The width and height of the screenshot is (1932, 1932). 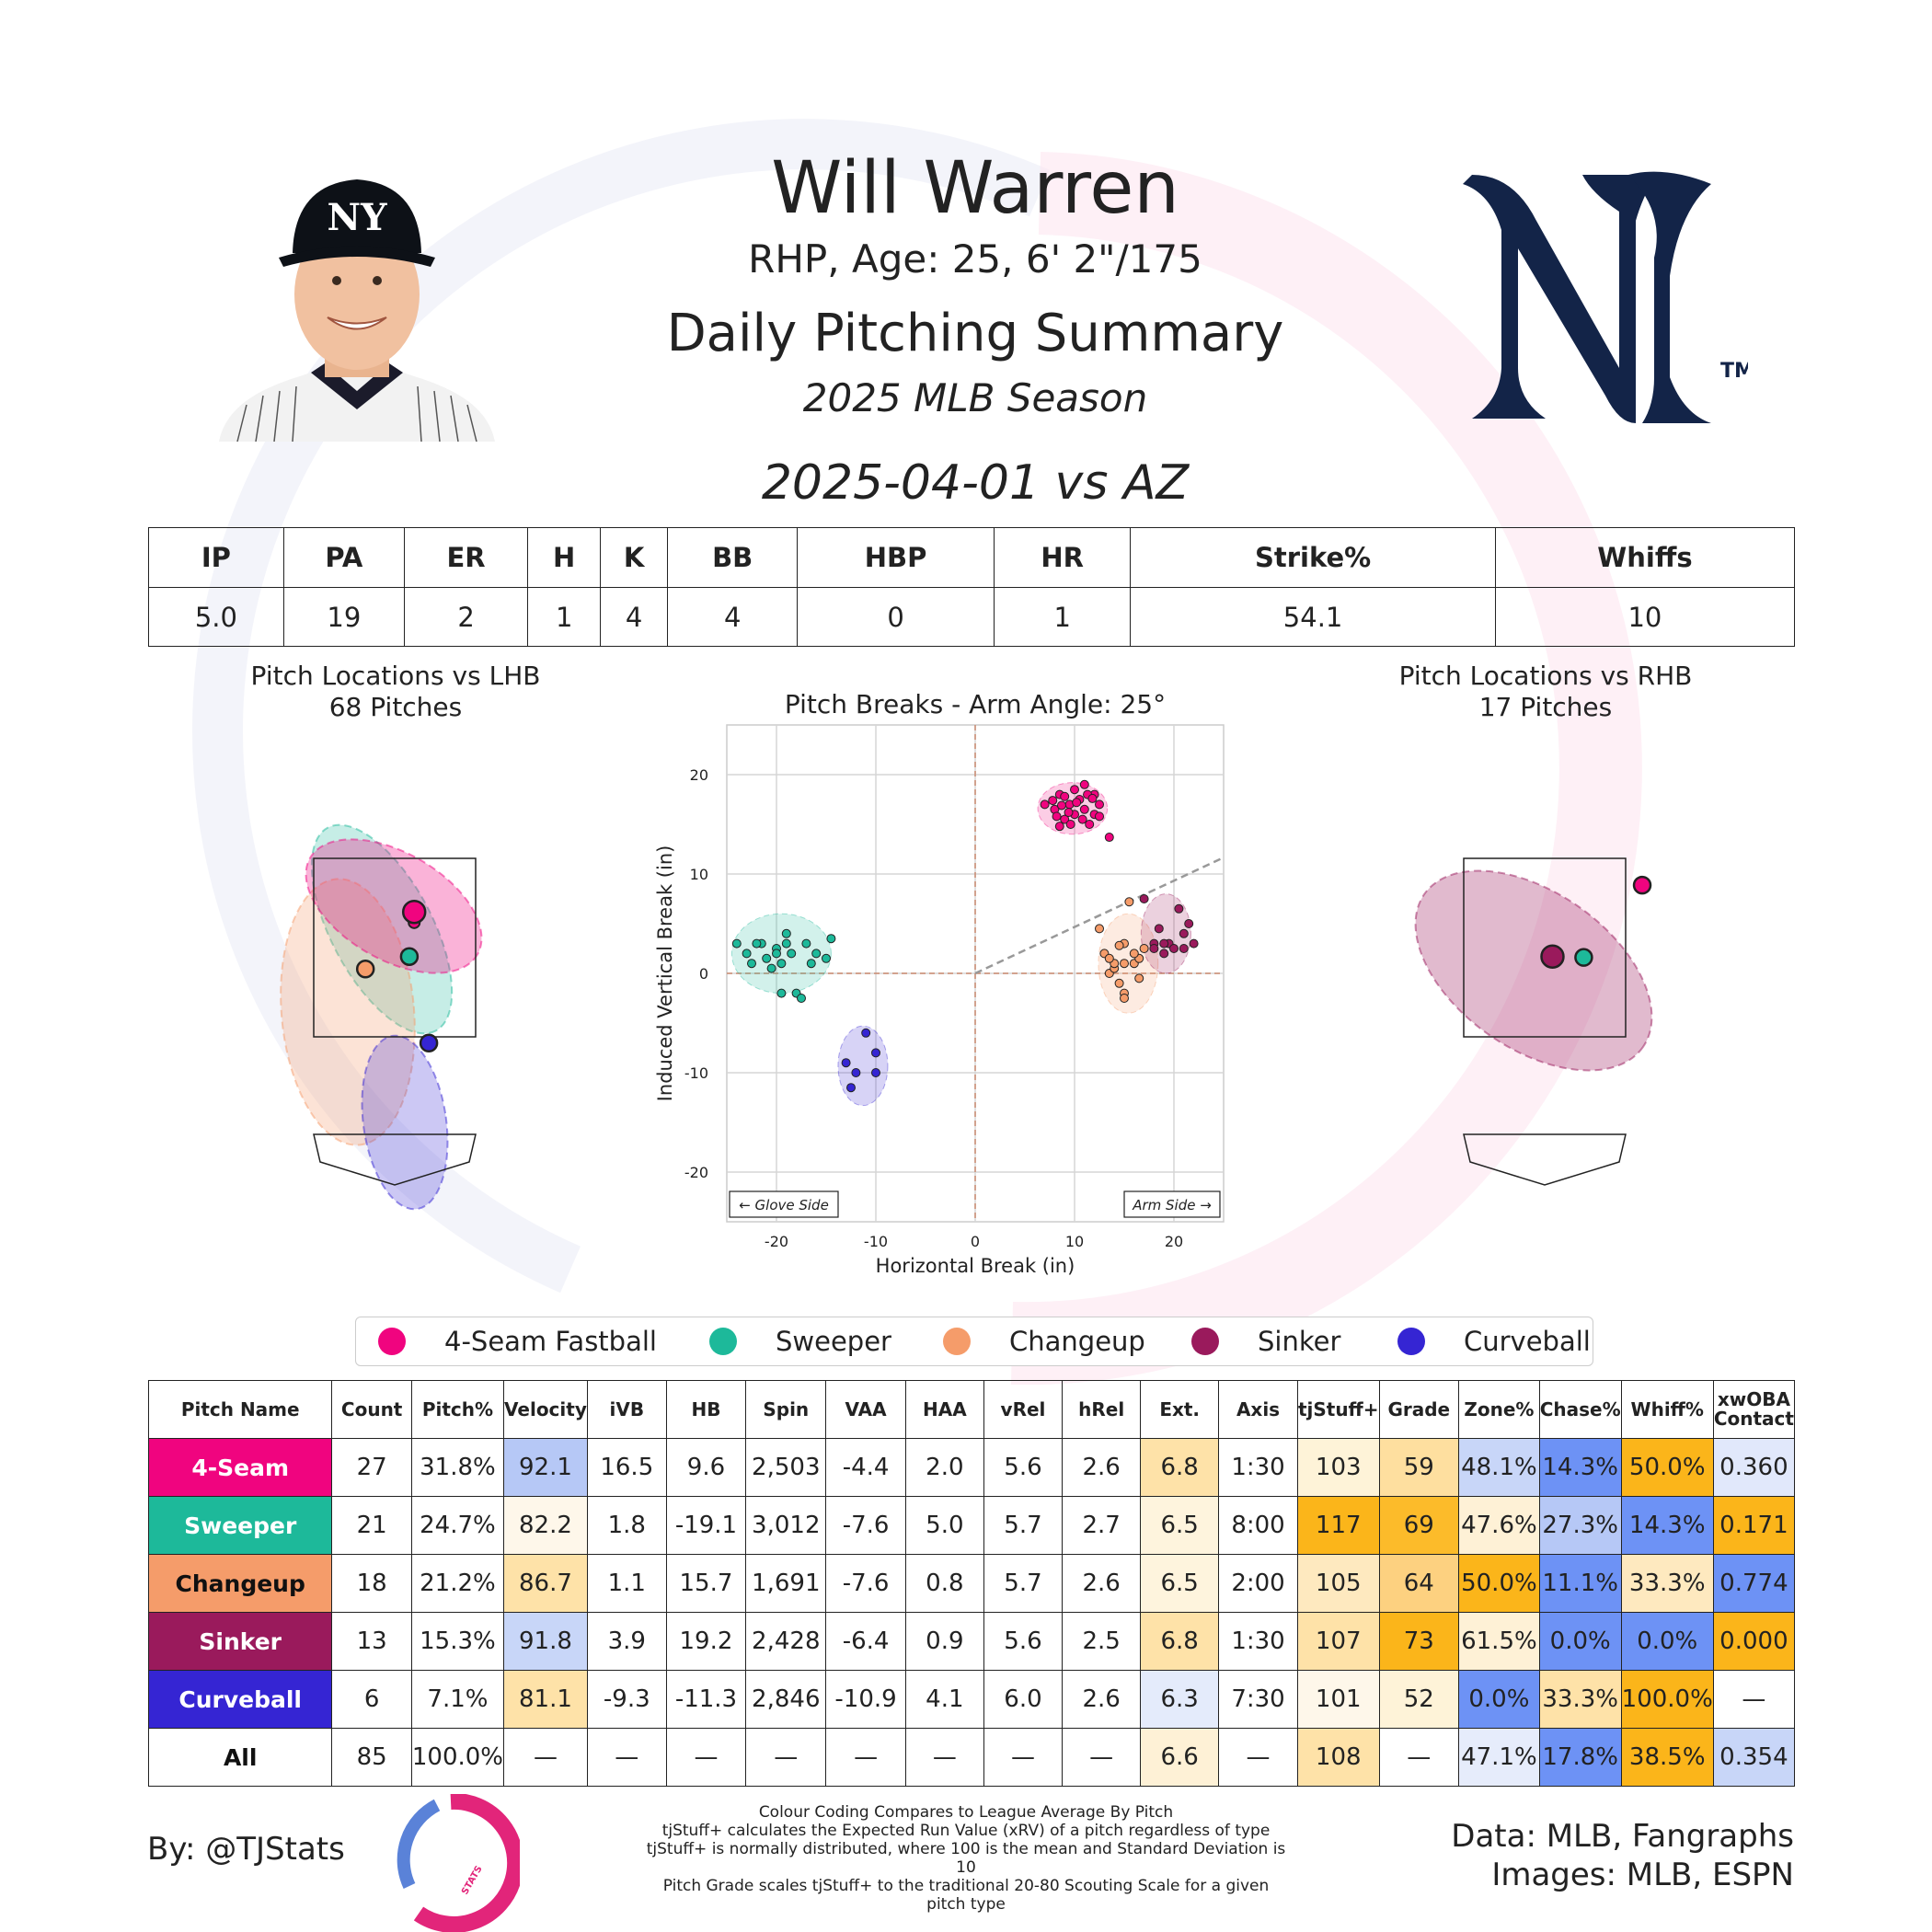 What do you see at coordinates (395, 707) in the screenshot?
I see `lhb-count: 68 Pitches` at bounding box center [395, 707].